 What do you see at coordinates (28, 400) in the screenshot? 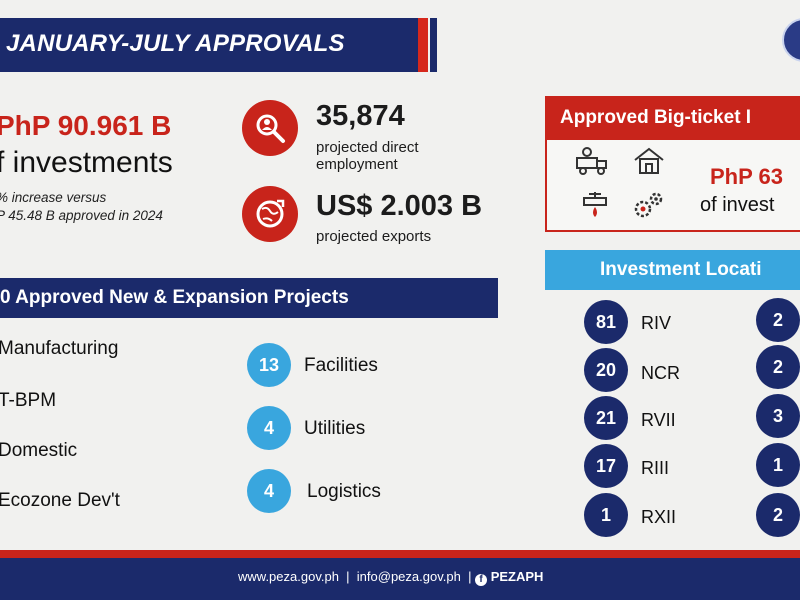
I see `sector-tbpm: T-BPM` at bounding box center [28, 400].